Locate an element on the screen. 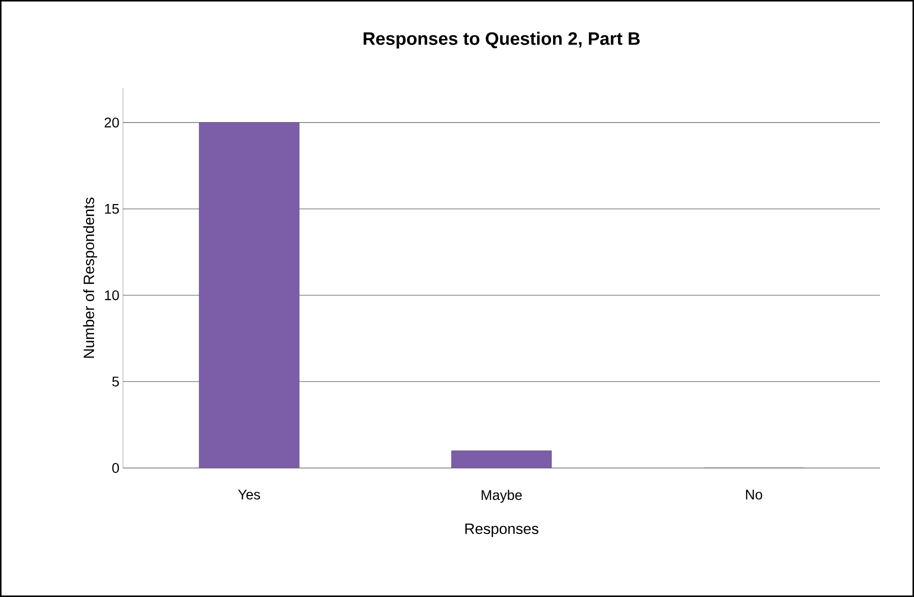  x-tick-label: Yes is located at coordinates (249, 495).